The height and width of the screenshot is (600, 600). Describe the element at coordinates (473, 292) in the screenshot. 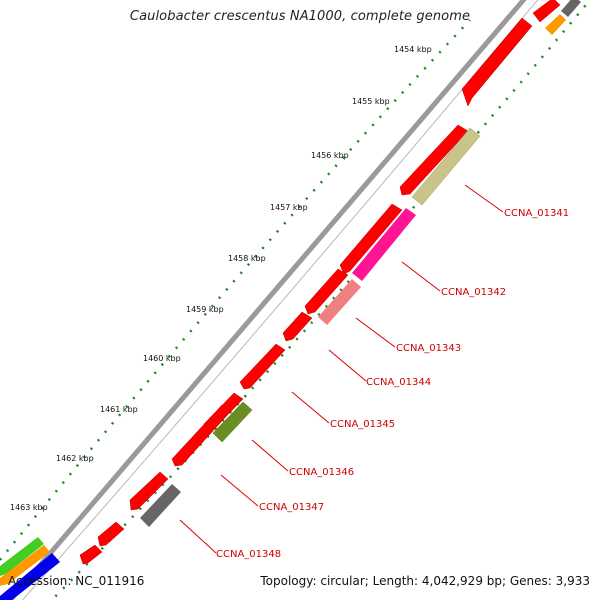

I see `gene-label: CCNA_01342` at that location.